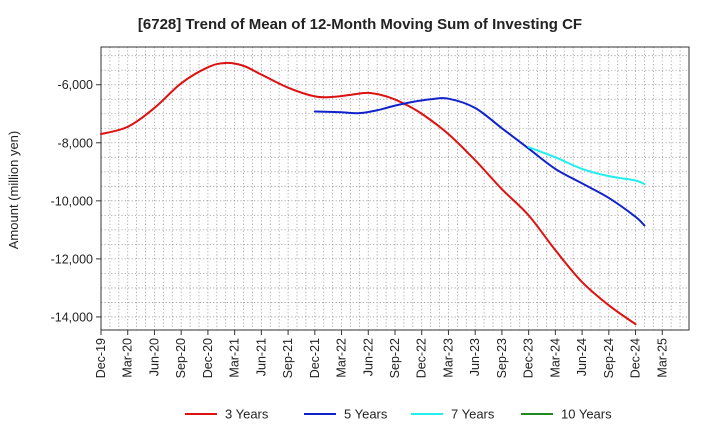  I want to click on legend-label-10-years: 10 Years, so click(586, 414).